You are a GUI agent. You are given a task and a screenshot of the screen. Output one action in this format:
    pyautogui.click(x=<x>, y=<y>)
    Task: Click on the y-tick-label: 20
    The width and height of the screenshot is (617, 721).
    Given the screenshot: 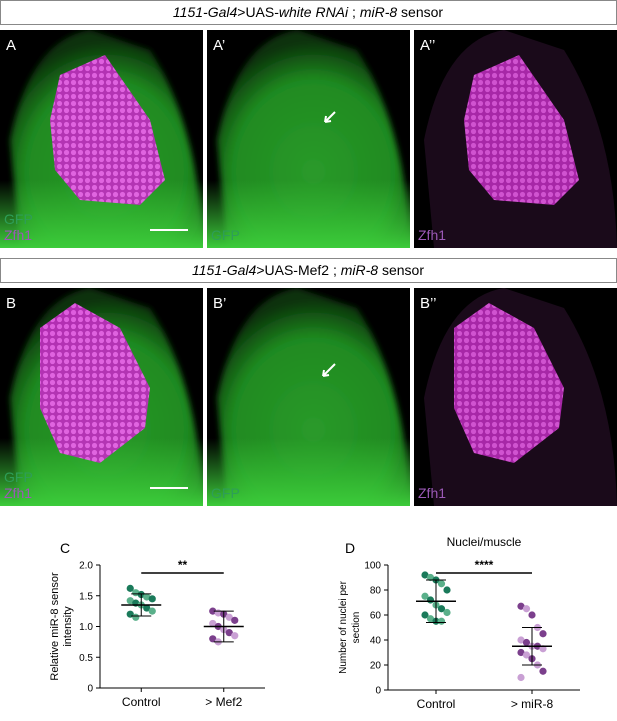 What is the action you would take?
    pyautogui.click(x=376, y=666)
    